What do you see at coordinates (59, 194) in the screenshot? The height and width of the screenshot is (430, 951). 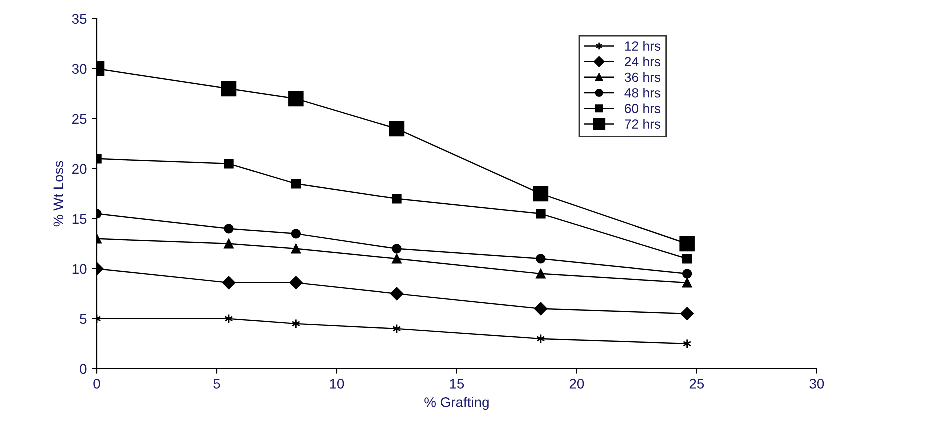 I see `y-axis-title: % Wt Loss` at bounding box center [59, 194].